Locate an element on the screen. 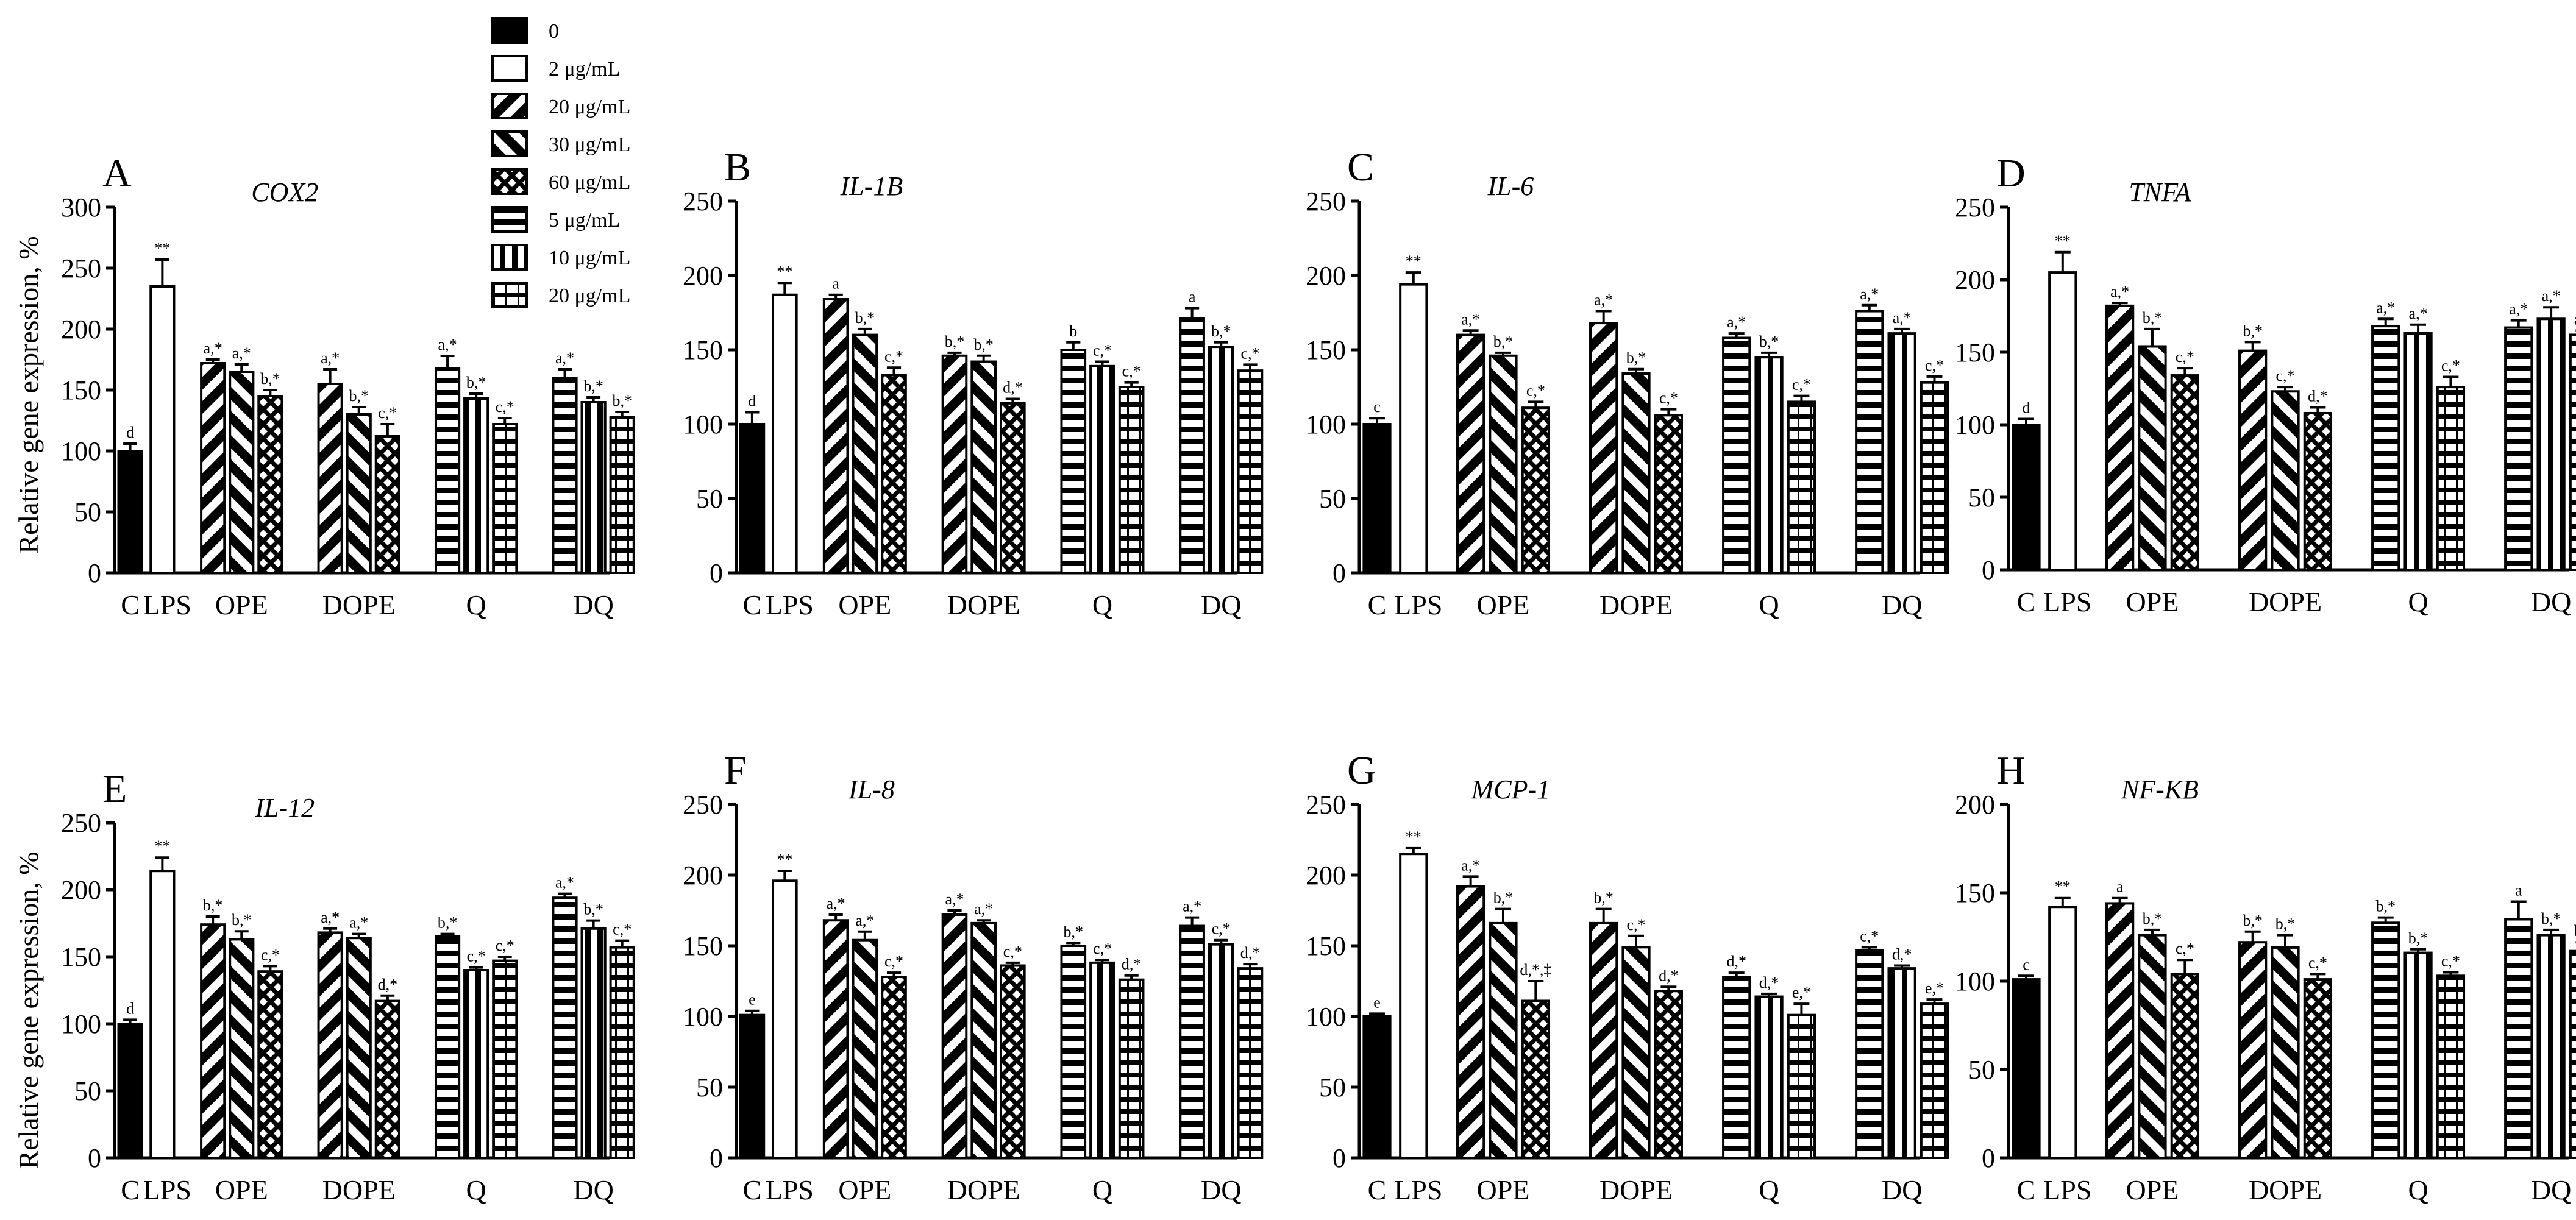  bar-OPE-cross is located at coordinates (270, 485).